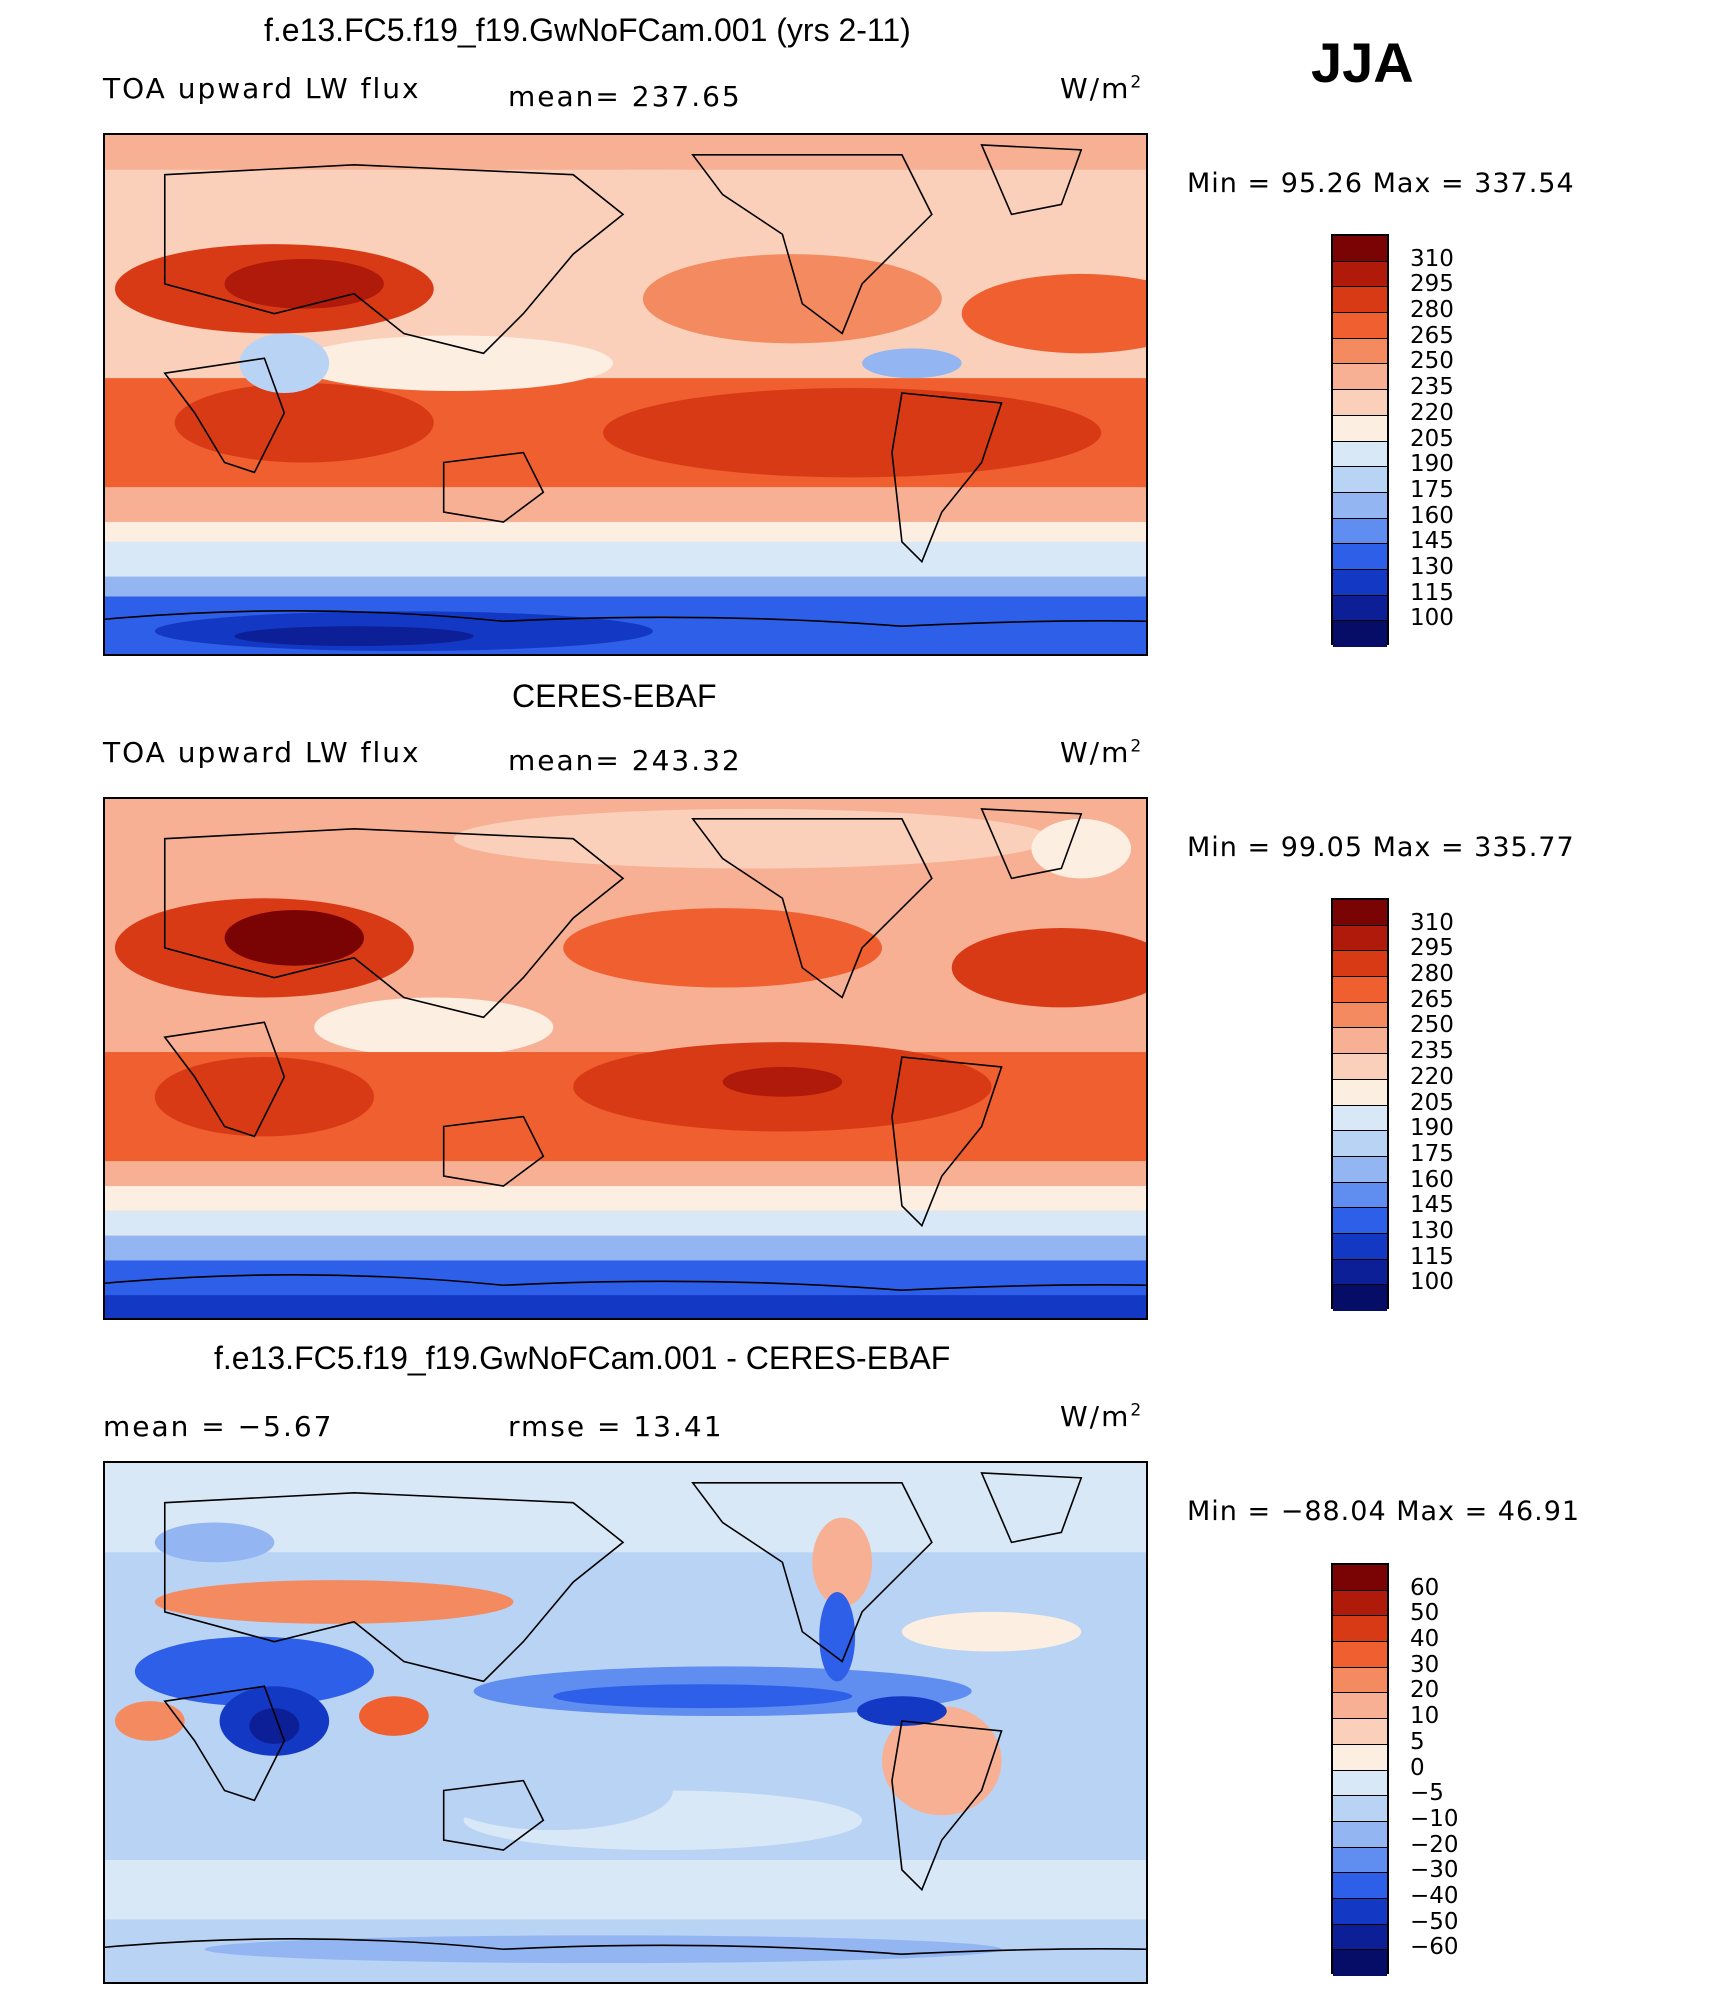 This screenshot has width=1710, height=1990. Describe the element at coordinates (1417, 1741) in the screenshot. I see `colorbar-tick-label: 5` at that location.